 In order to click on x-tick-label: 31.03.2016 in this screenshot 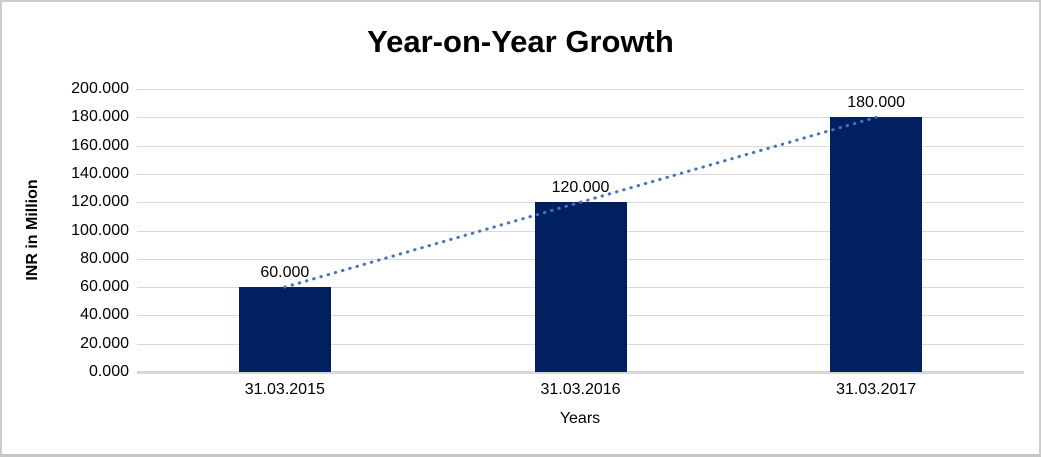, I will do `click(580, 389)`.